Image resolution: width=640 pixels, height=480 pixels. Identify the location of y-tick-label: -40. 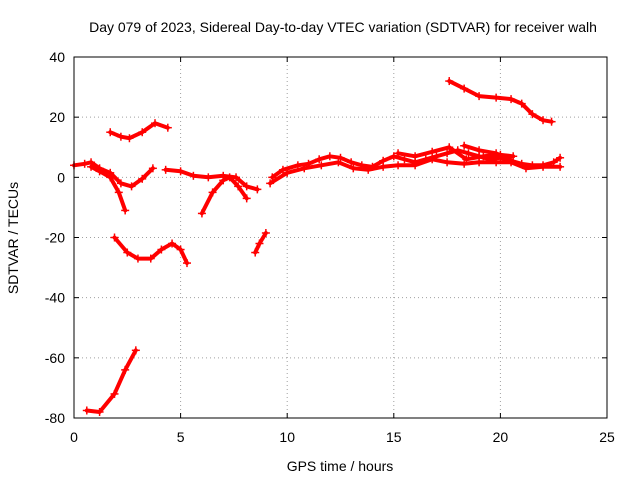
(55, 298).